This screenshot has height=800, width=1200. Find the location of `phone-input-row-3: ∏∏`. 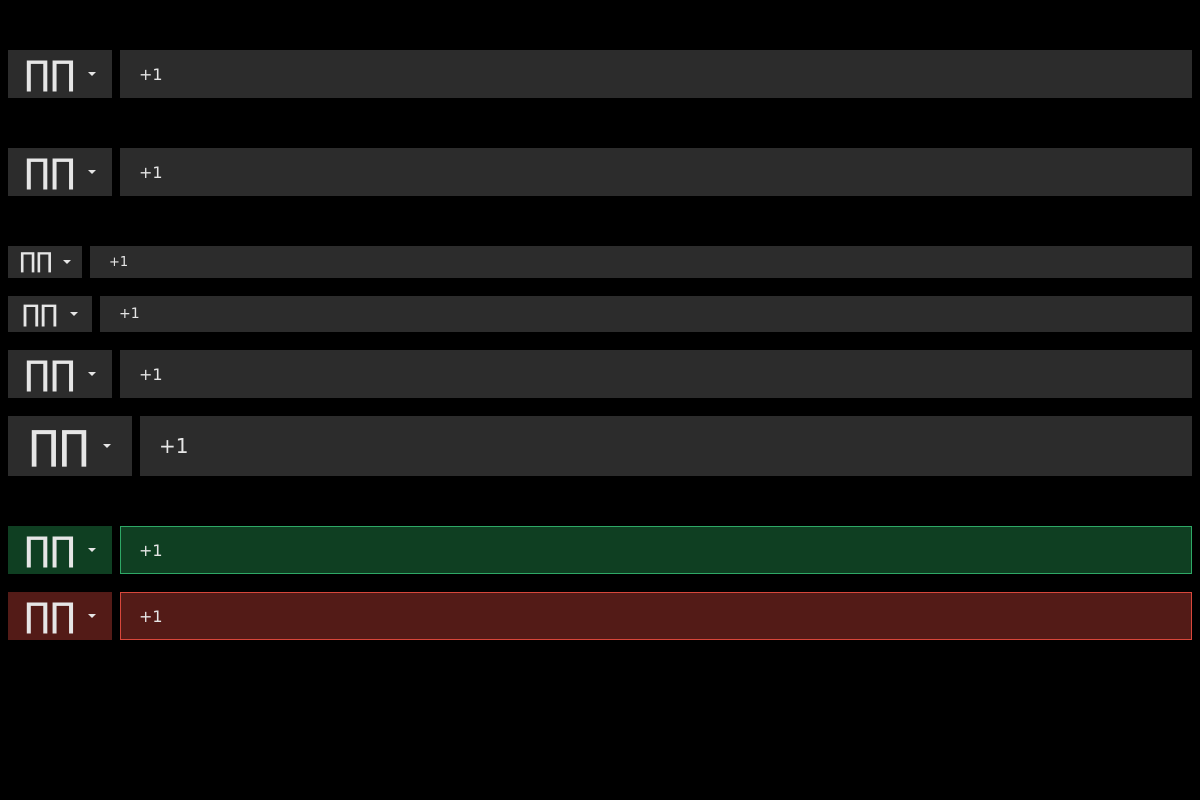

phone-input-row-3: ∏∏ is located at coordinates (600, 374).